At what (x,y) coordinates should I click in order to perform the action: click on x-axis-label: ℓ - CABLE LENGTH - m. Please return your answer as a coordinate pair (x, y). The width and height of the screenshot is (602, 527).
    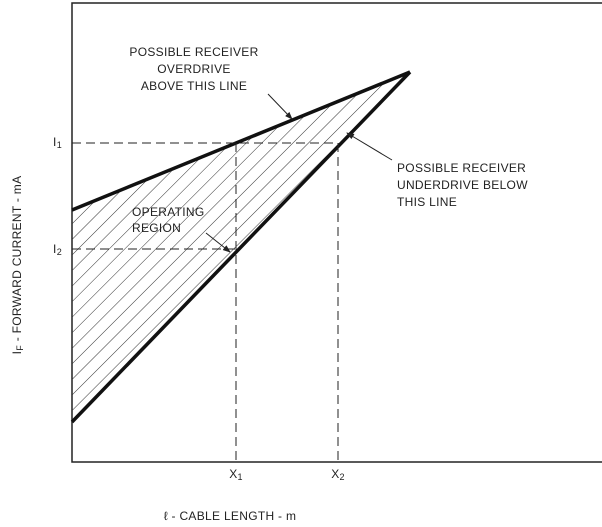
    Looking at the image, I should click on (230, 516).